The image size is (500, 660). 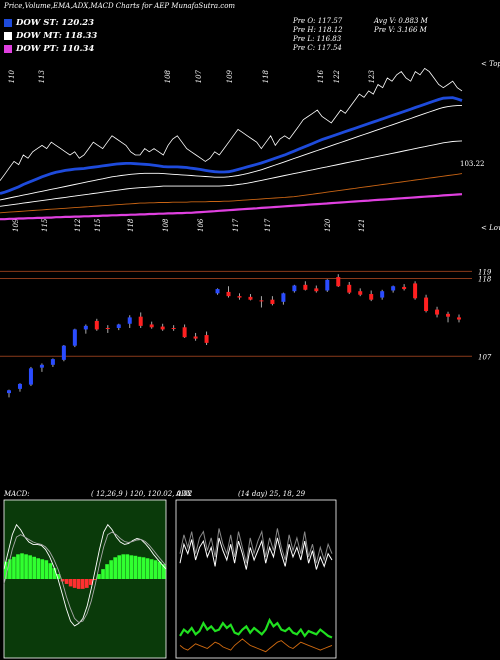 I want to click on tops-label: 122, so click(x=337, y=76).